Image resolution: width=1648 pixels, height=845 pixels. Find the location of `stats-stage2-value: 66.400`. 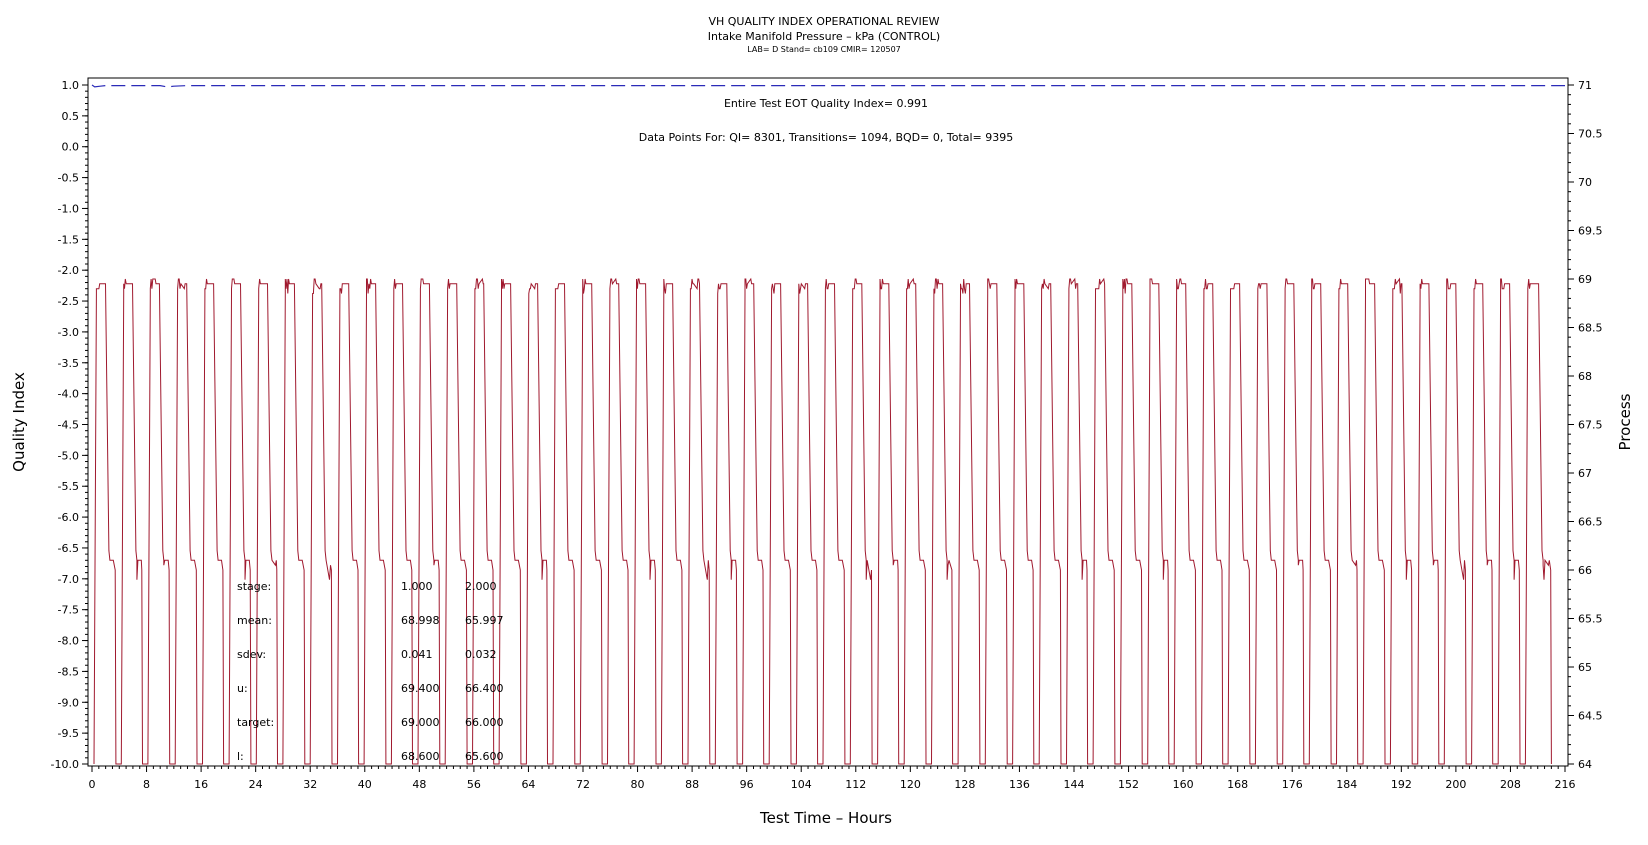

stats-stage2-value: 66.400 is located at coordinates (484, 688).